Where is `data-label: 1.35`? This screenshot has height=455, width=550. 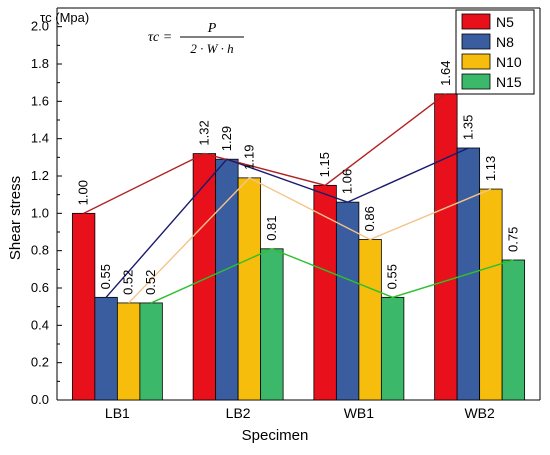
data-label: 1.35 is located at coordinates (467, 127).